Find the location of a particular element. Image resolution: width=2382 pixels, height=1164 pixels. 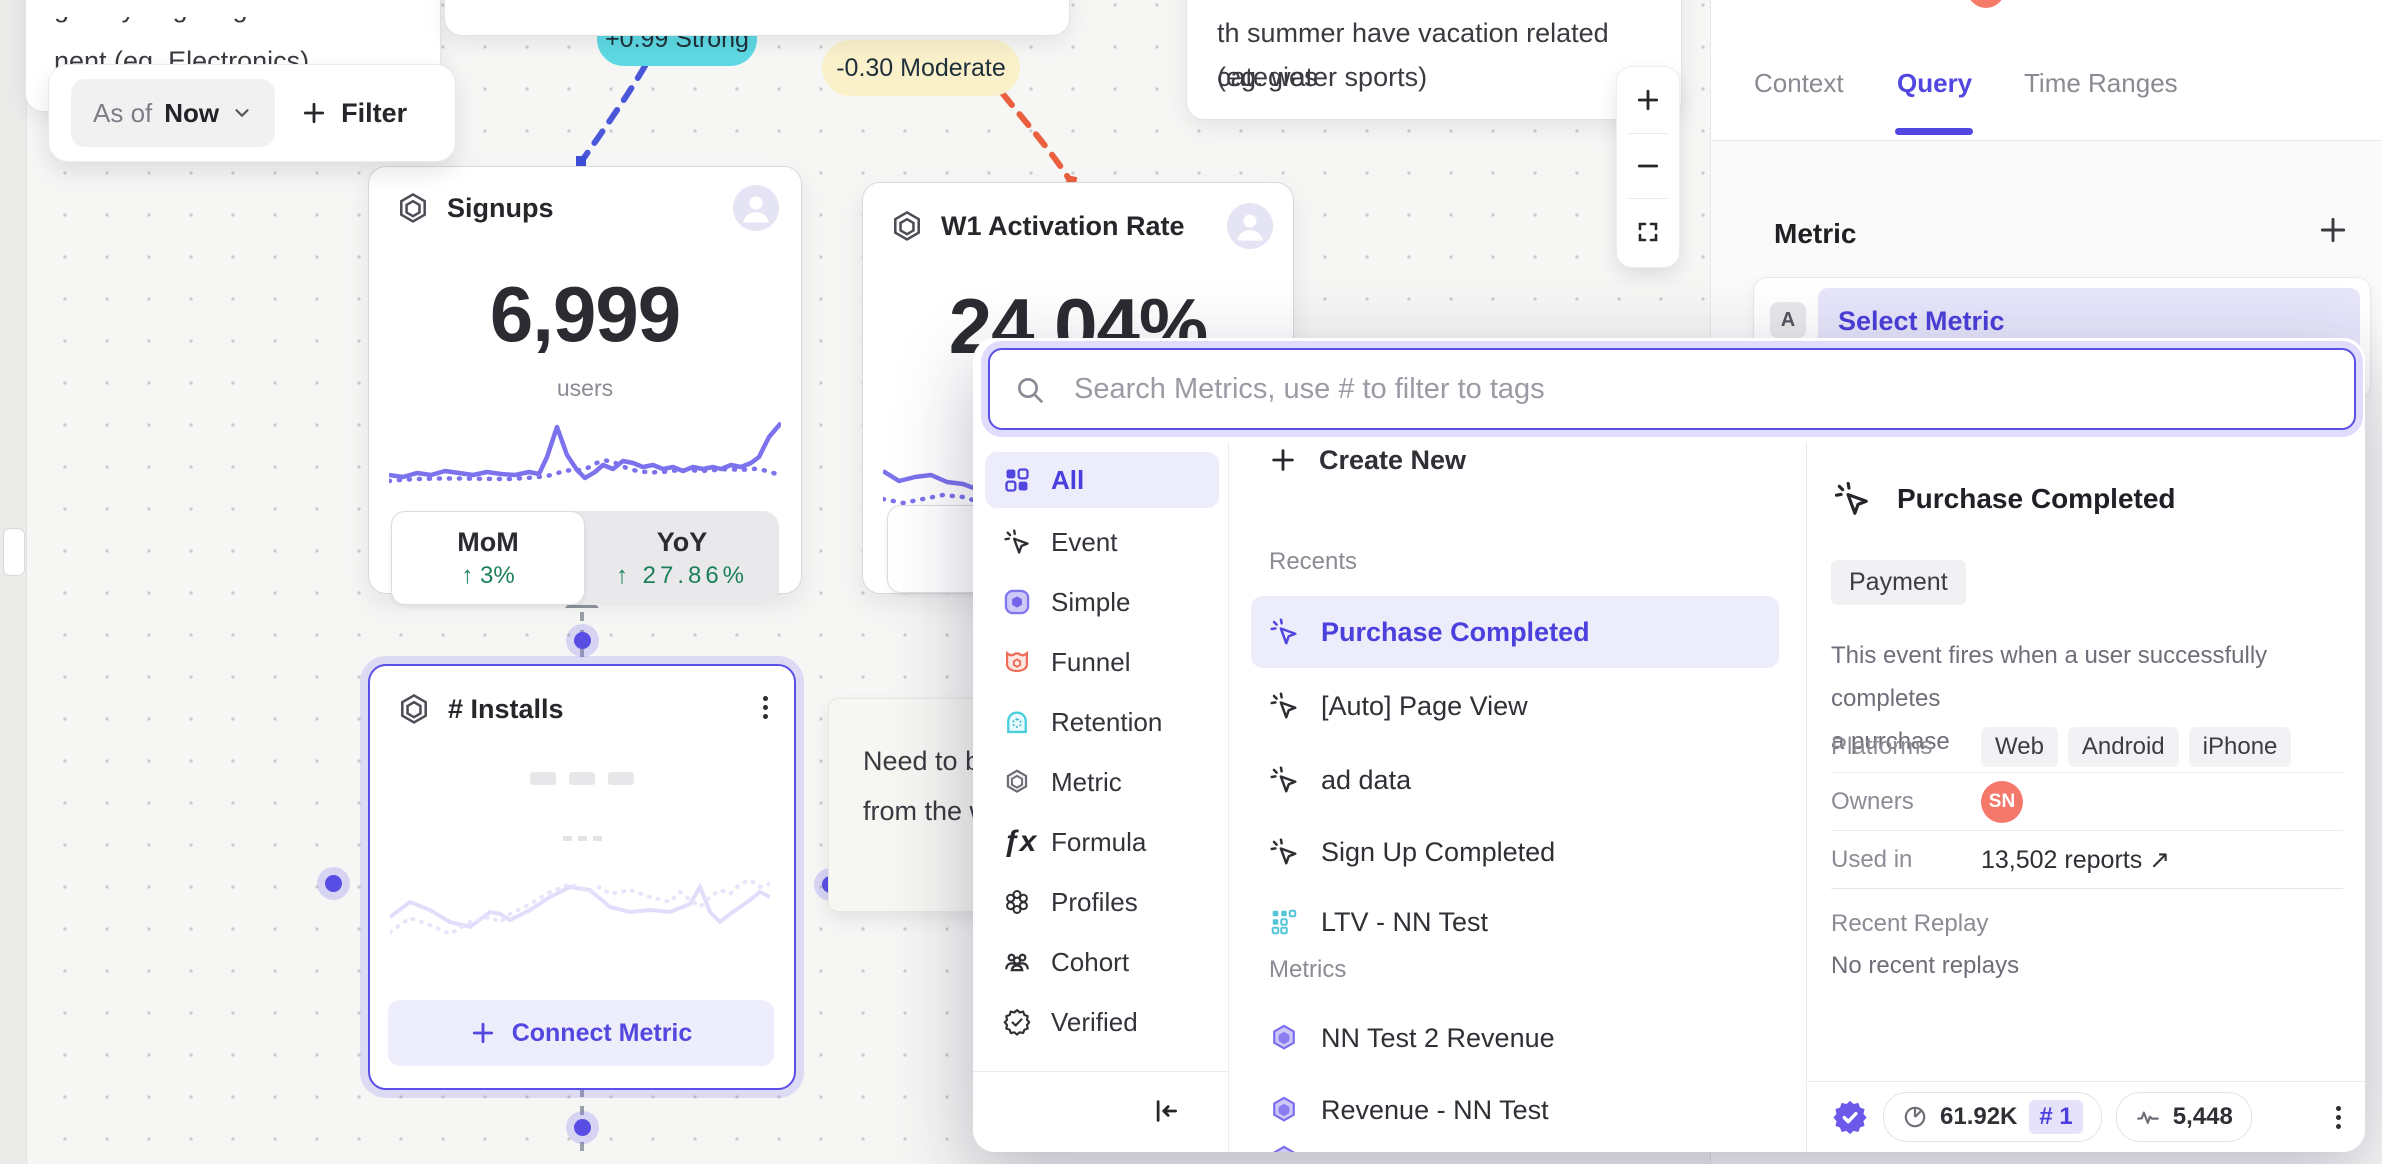

tab-time-ranges: Time Ranges is located at coordinates (2101, 83).